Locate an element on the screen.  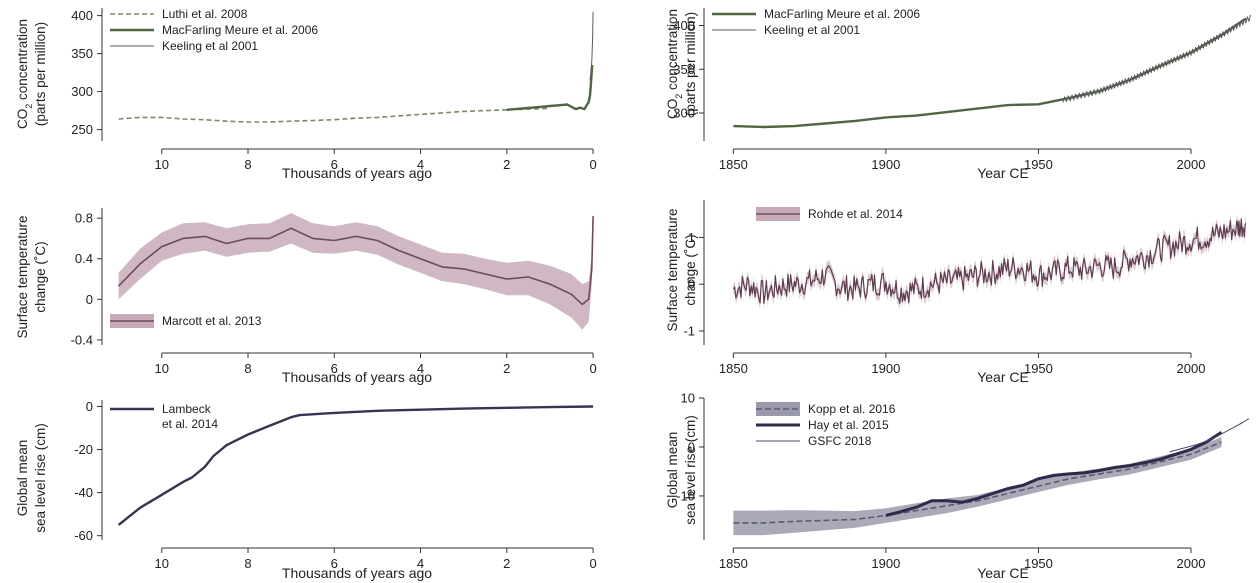
legend-label: Rohde et al. 2014 is located at coordinates (855, 214).